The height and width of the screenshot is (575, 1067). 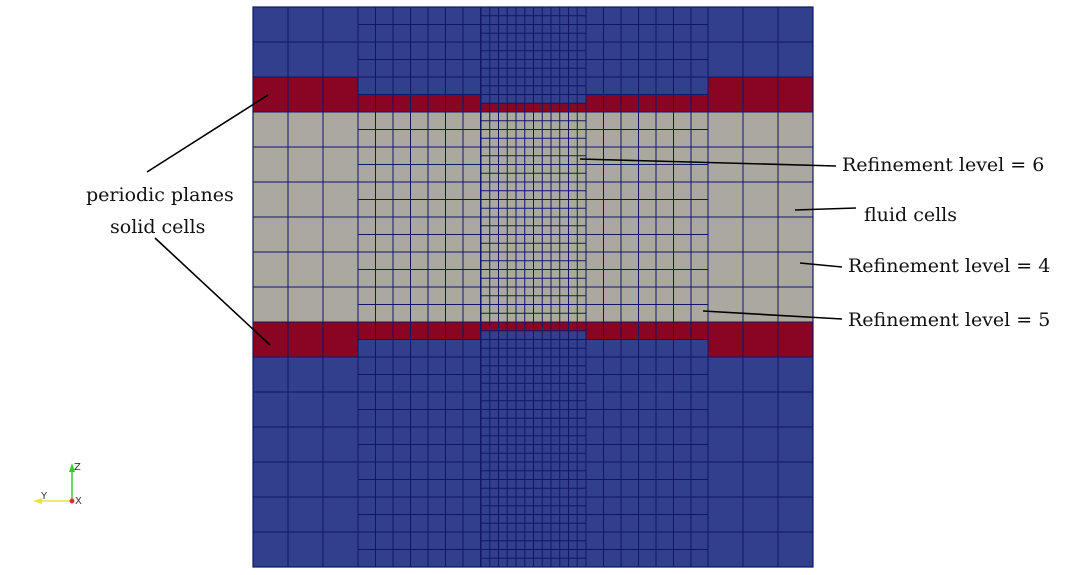 What do you see at coordinates (78, 501) in the screenshot?
I see `x-axis-label: X` at bounding box center [78, 501].